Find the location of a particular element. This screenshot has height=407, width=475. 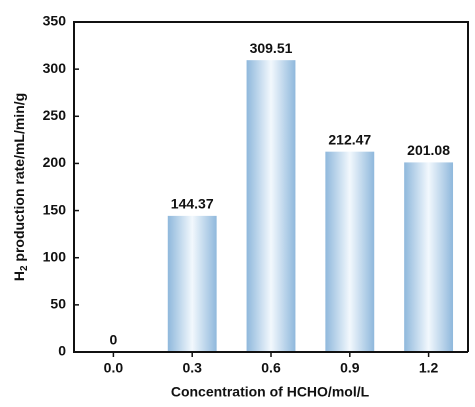

value-label: 0 is located at coordinates (114, 340).